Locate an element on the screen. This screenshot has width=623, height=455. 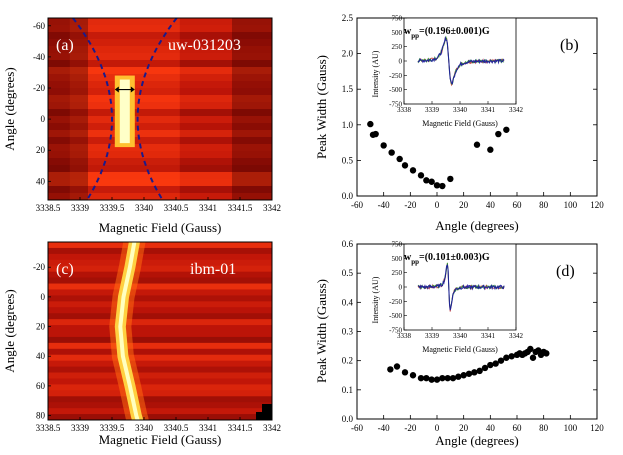
panel-c-label: (c) is located at coordinates (65, 269).